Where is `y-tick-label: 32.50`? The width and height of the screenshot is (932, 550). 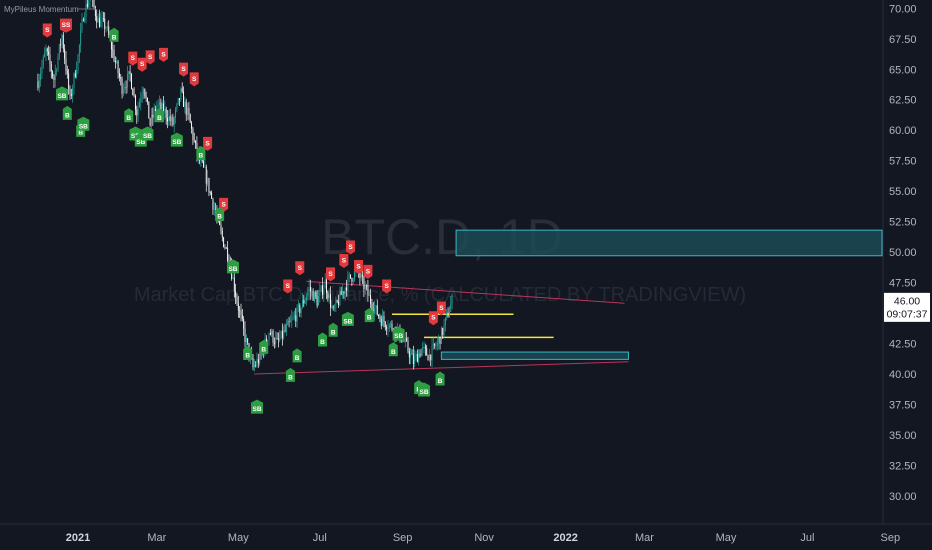 y-tick-label: 32.50 is located at coordinates (903, 466).